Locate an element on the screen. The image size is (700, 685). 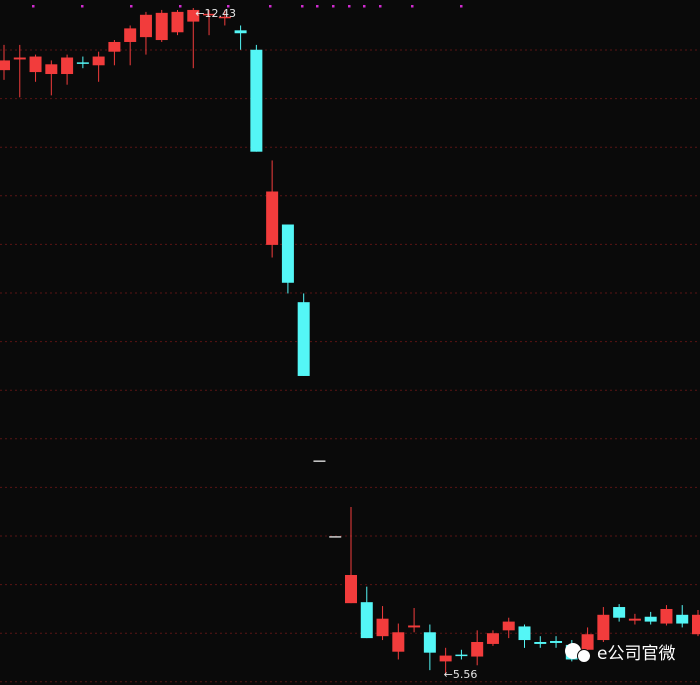
high-label: ←12.43 is located at coordinates (215, 13).